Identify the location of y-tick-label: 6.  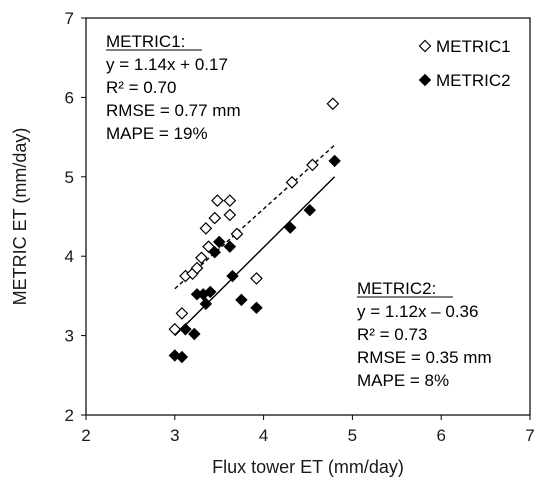
(69, 97).